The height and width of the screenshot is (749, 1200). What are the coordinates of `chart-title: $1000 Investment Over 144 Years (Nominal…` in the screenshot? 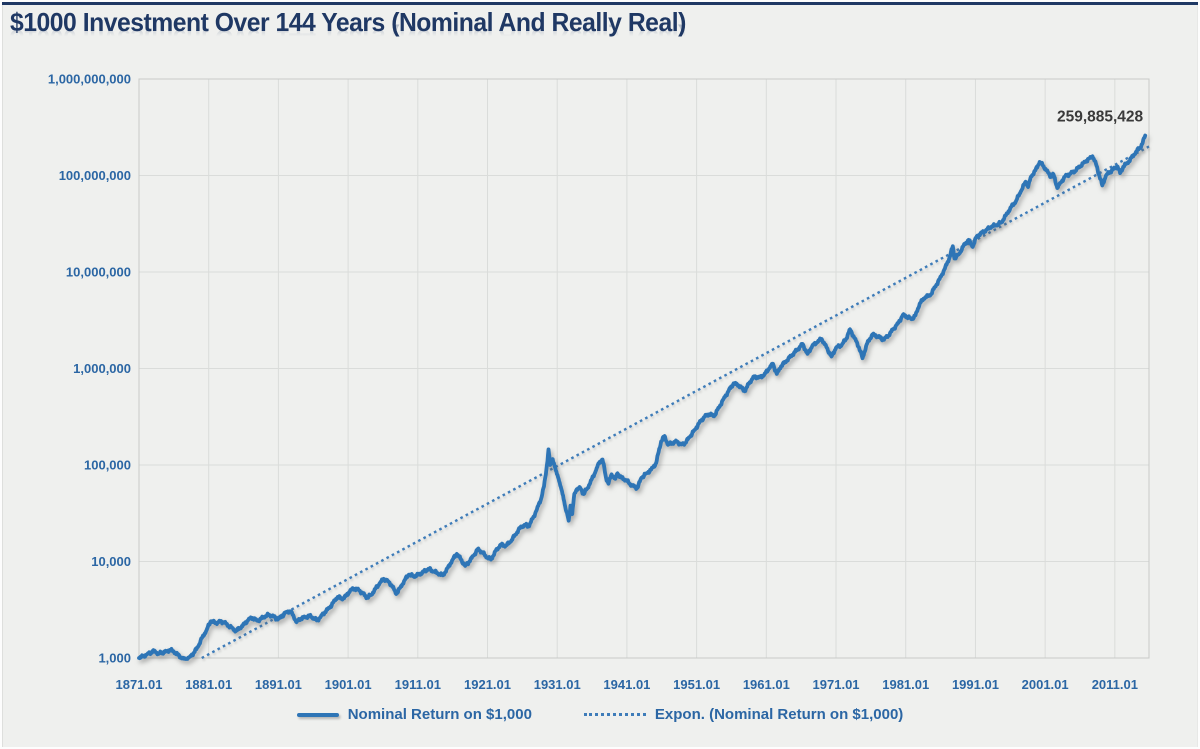 It's located at (348, 22).